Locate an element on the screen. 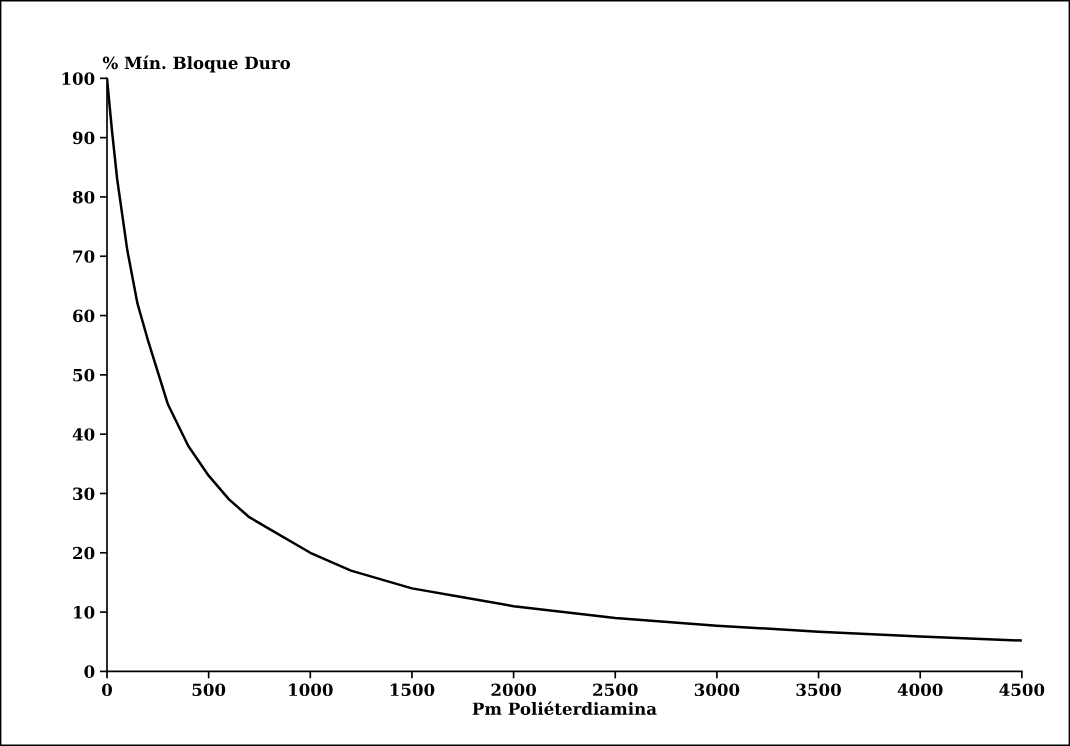  x-tick-label: 2000 is located at coordinates (514, 690).